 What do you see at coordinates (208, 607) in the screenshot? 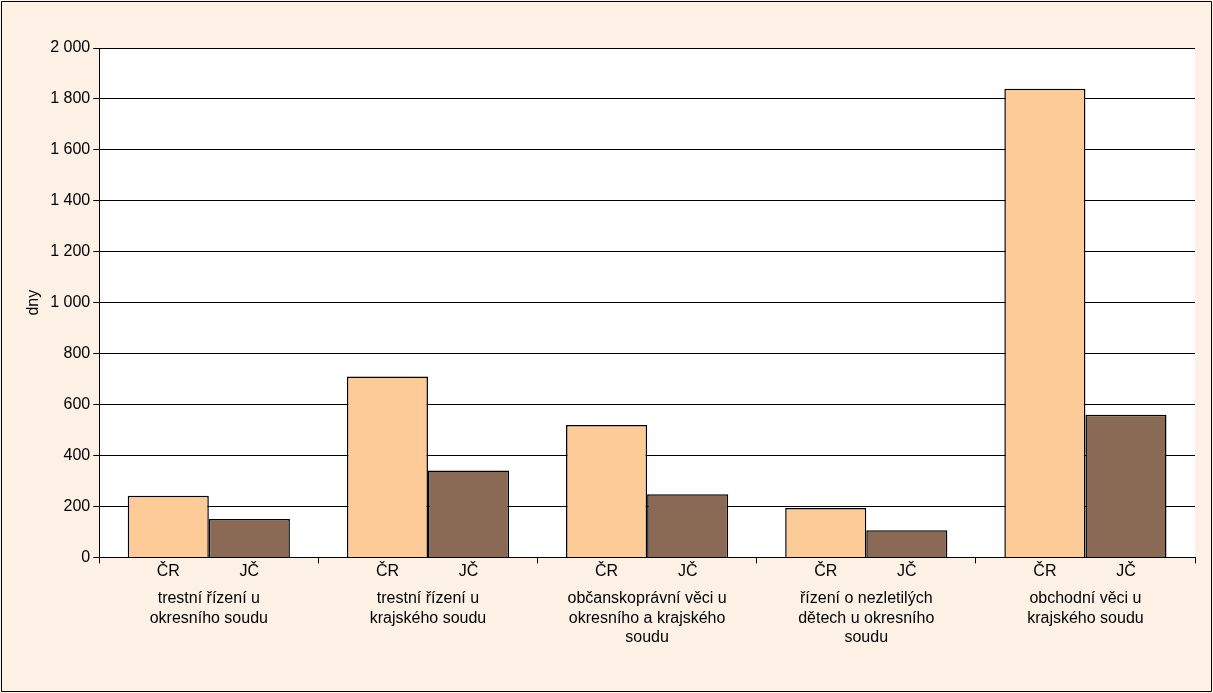
I see `x-tick-label: trestní řízení u okresního soudu` at bounding box center [208, 607].